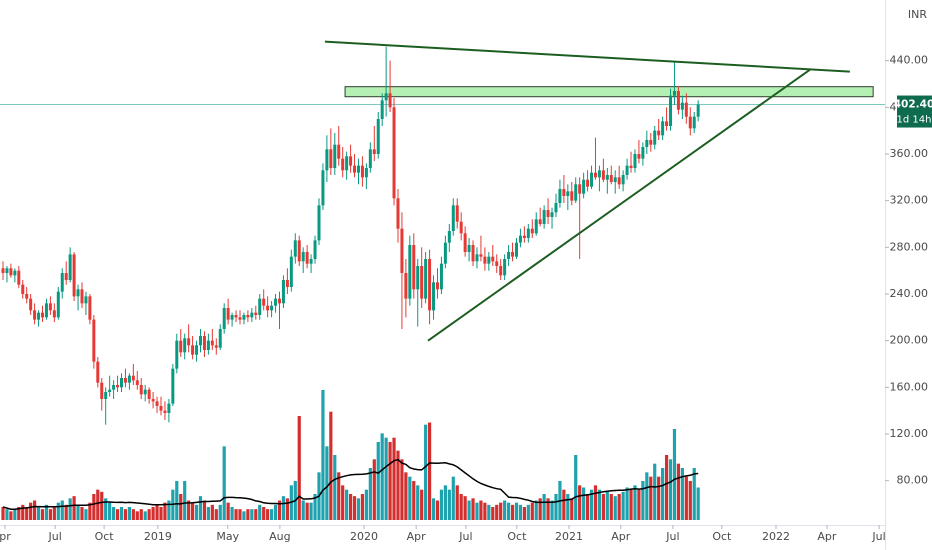  What do you see at coordinates (909, 246) in the screenshot?
I see `y-tick-label: 280.00` at bounding box center [909, 246].